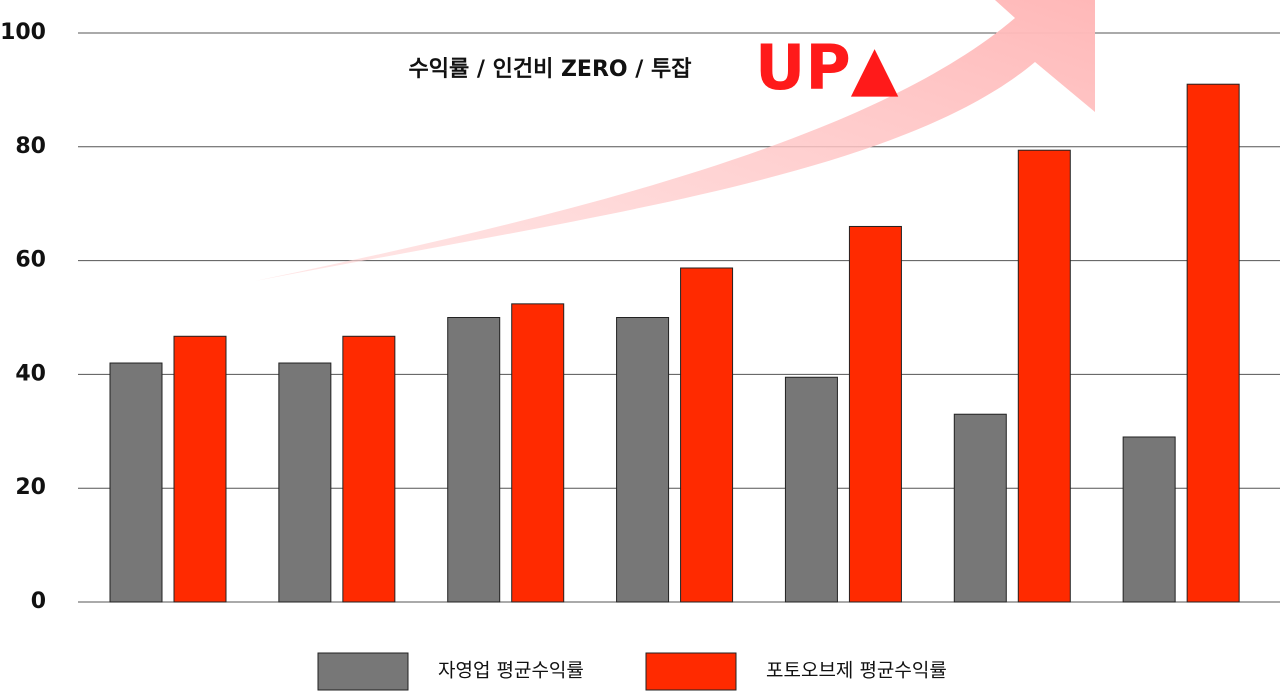  What do you see at coordinates (30, 373) in the screenshot?
I see `y-tick-label: 40` at bounding box center [30, 373].